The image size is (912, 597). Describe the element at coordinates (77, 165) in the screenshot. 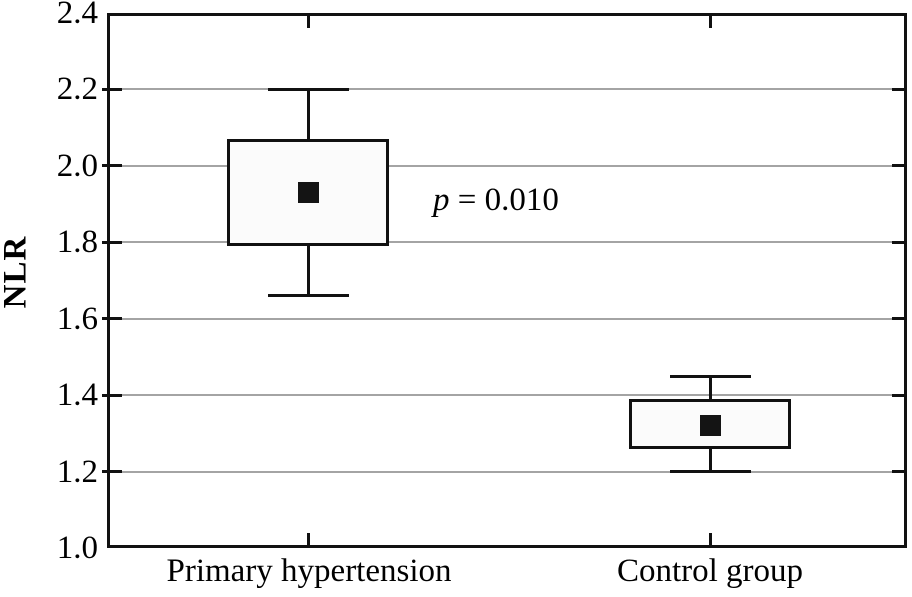

I see `y-tick-label: 2.0` at that location.